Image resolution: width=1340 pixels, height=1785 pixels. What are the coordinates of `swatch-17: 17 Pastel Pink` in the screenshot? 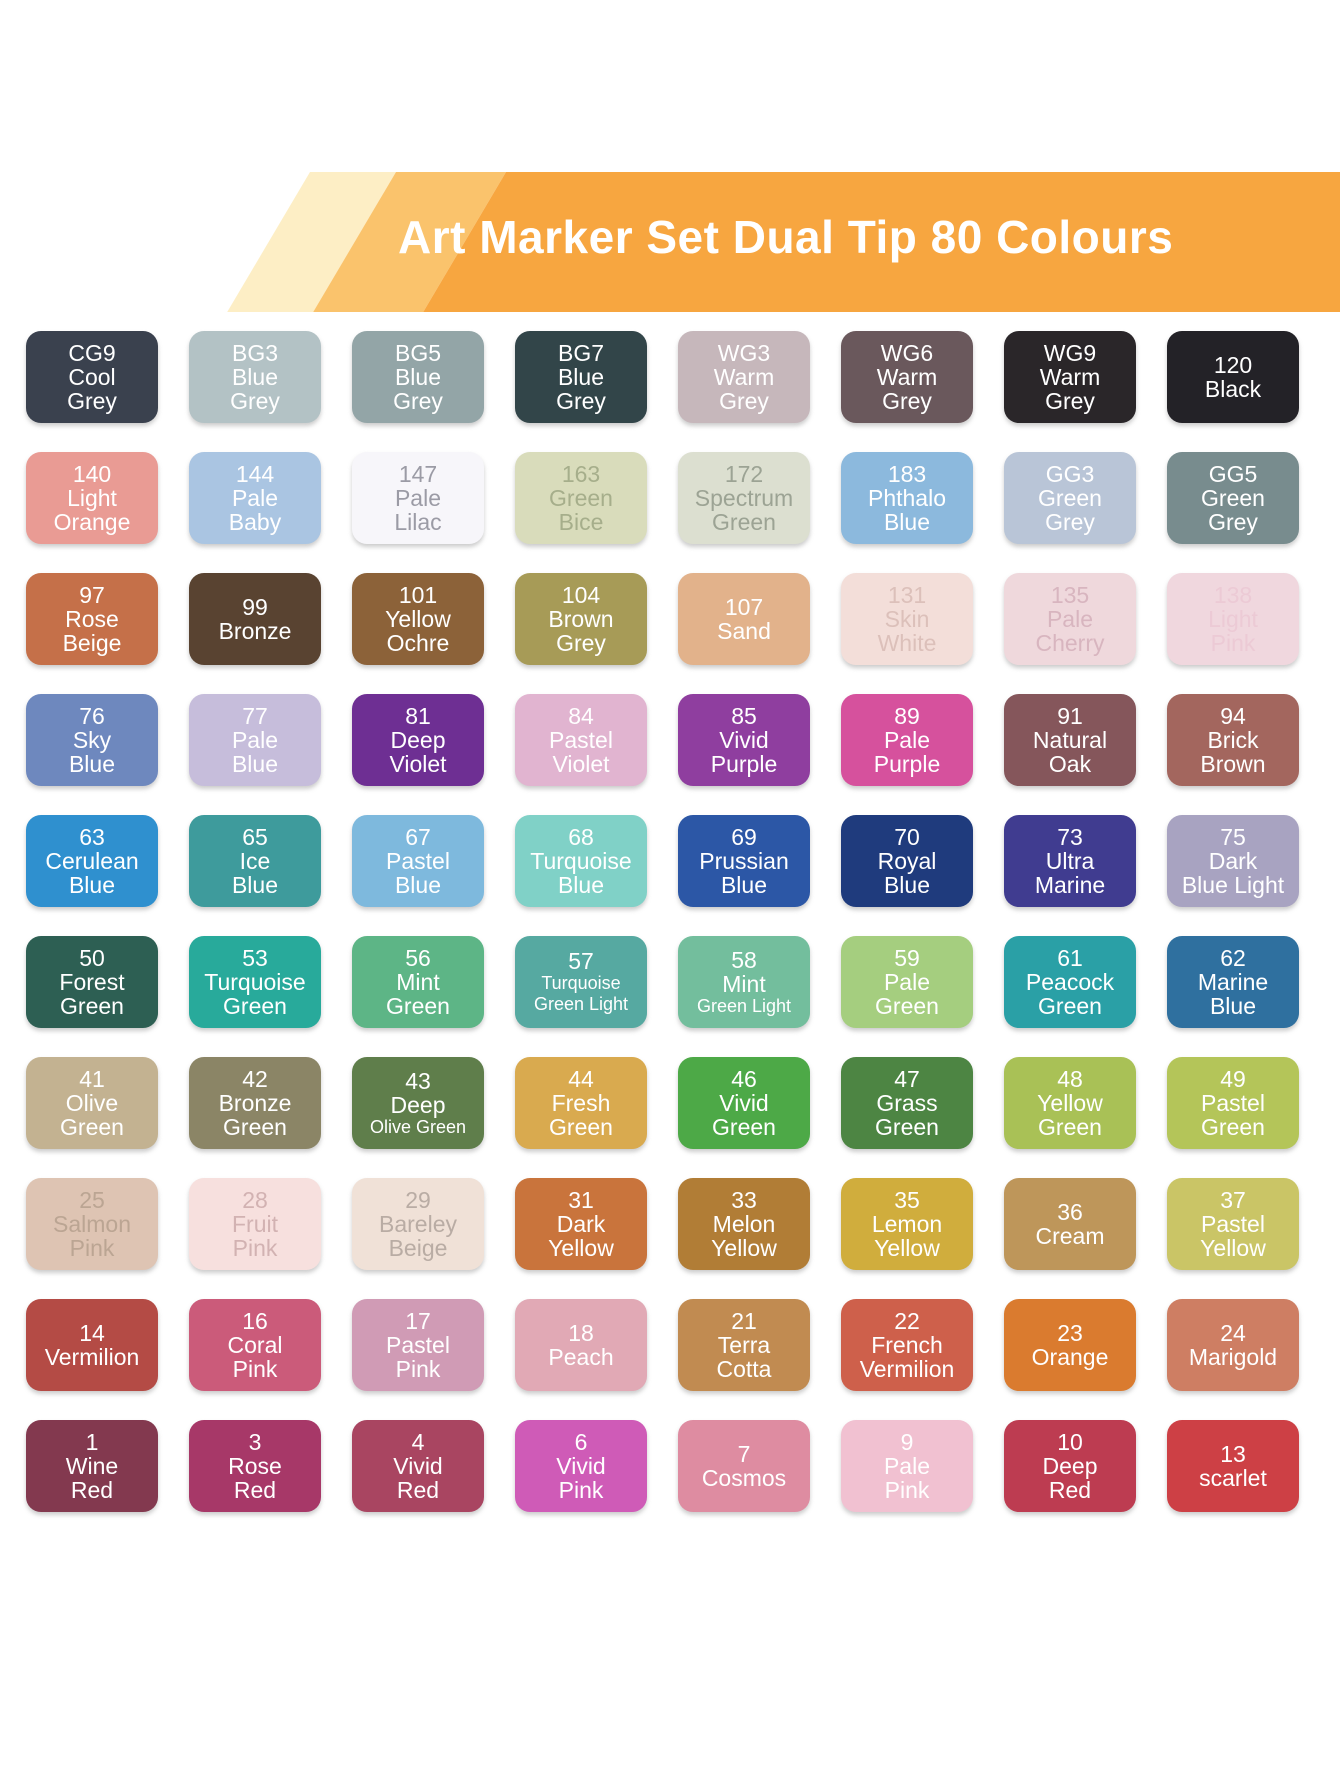 It's located at (418, 1345).